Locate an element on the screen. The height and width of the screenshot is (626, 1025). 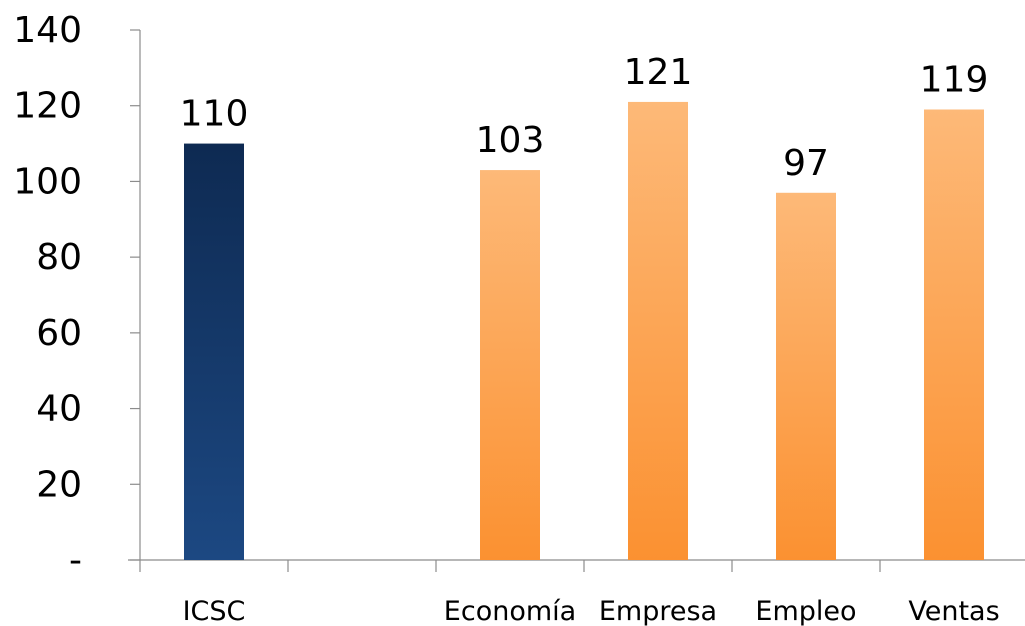
y-tick-label: - is located at coordinates (75, 560).